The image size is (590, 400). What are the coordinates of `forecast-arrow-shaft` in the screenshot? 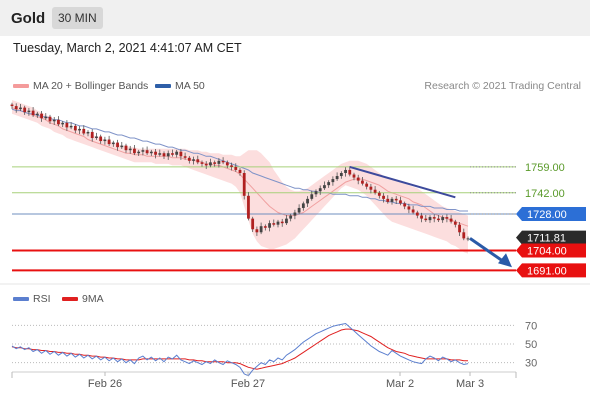 It's located at (488, 251).